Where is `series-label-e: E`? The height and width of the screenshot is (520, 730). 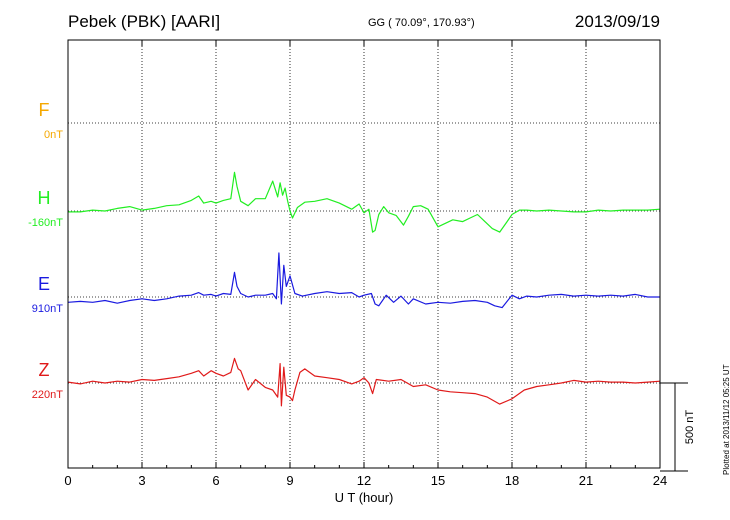 series-label-e: E is located at coordinates (44, 284).